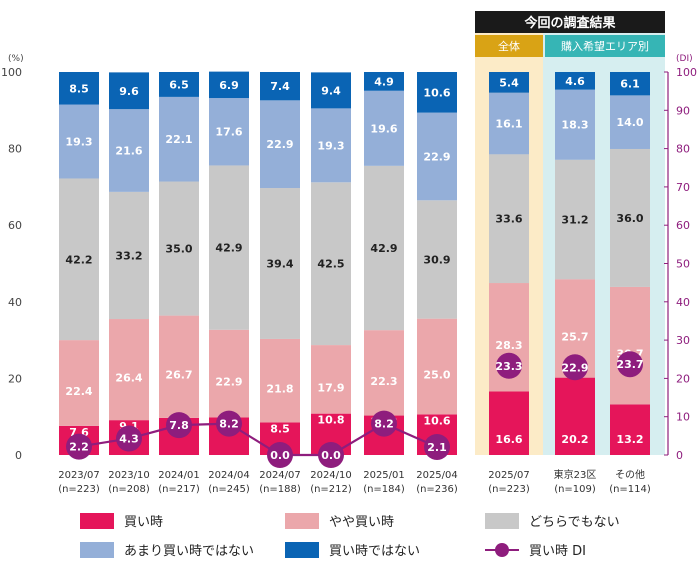  I want to click on x-tick-sublabel: (n=114), so click(630, 489).